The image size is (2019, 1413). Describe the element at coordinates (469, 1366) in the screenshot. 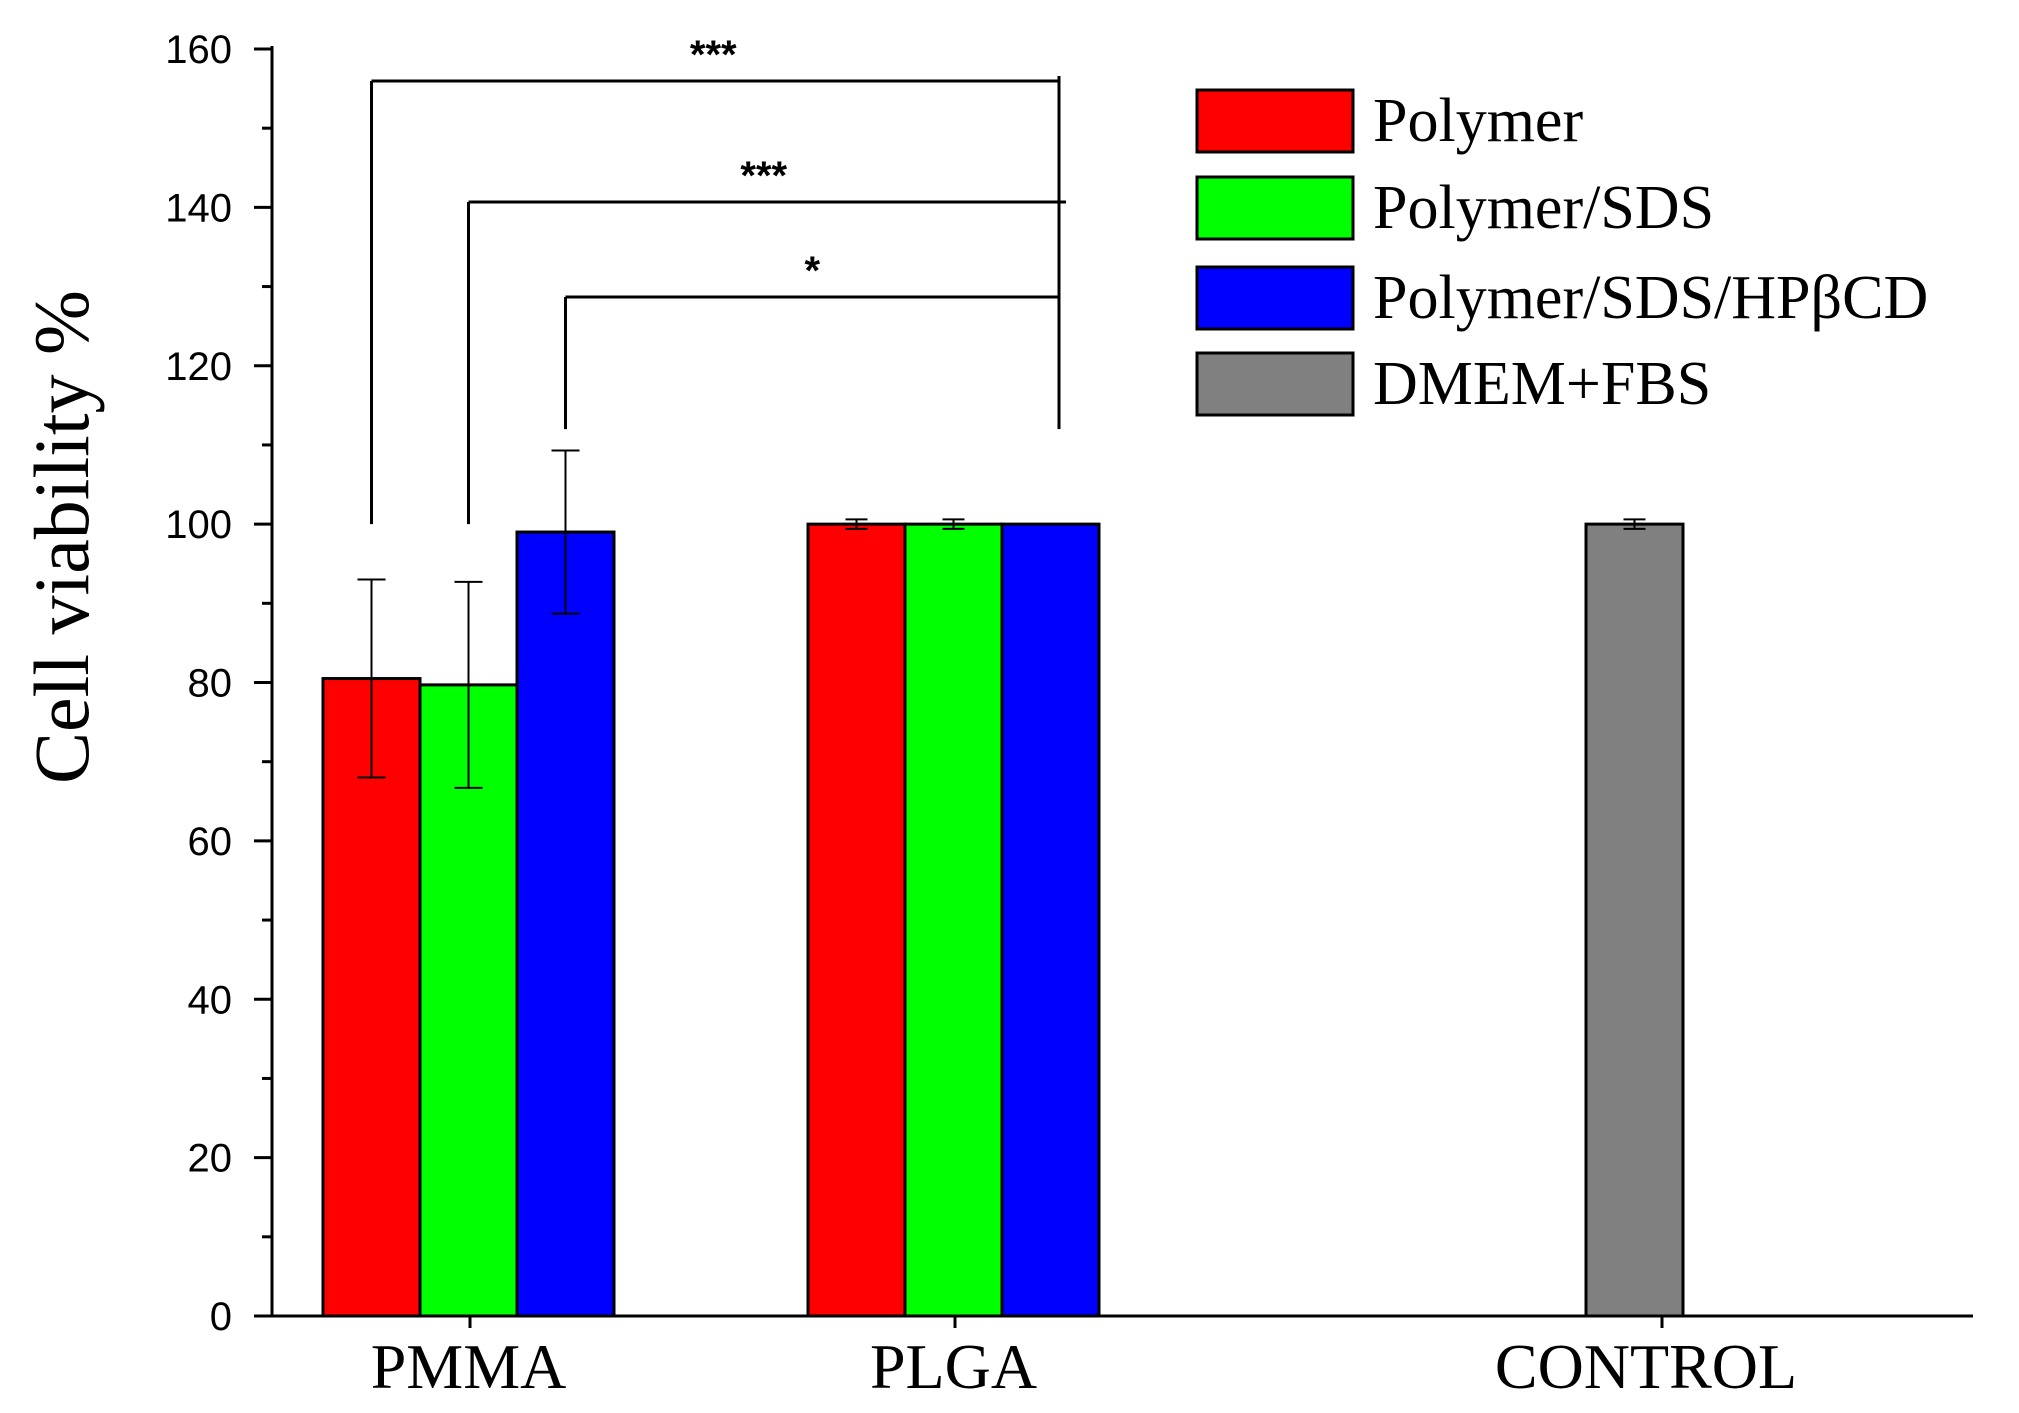

I see `x-tick-label-pmma: PMMA` at that location.